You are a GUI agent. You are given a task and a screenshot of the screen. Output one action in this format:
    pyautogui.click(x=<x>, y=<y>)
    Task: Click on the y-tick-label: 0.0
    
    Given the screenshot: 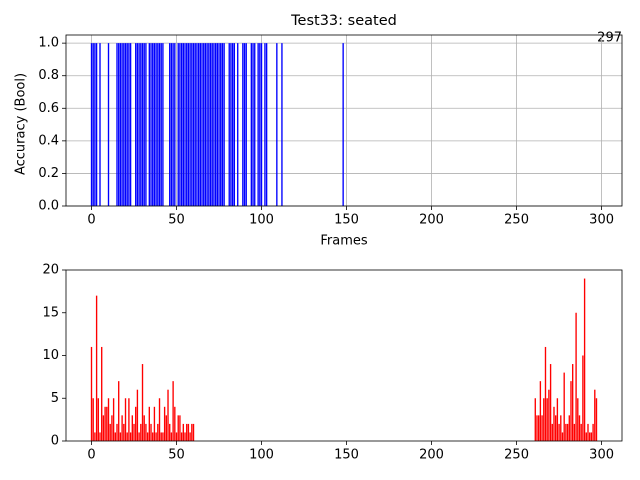 What is the action you would take?
    pyautogui.click(x=48, y=206)
    